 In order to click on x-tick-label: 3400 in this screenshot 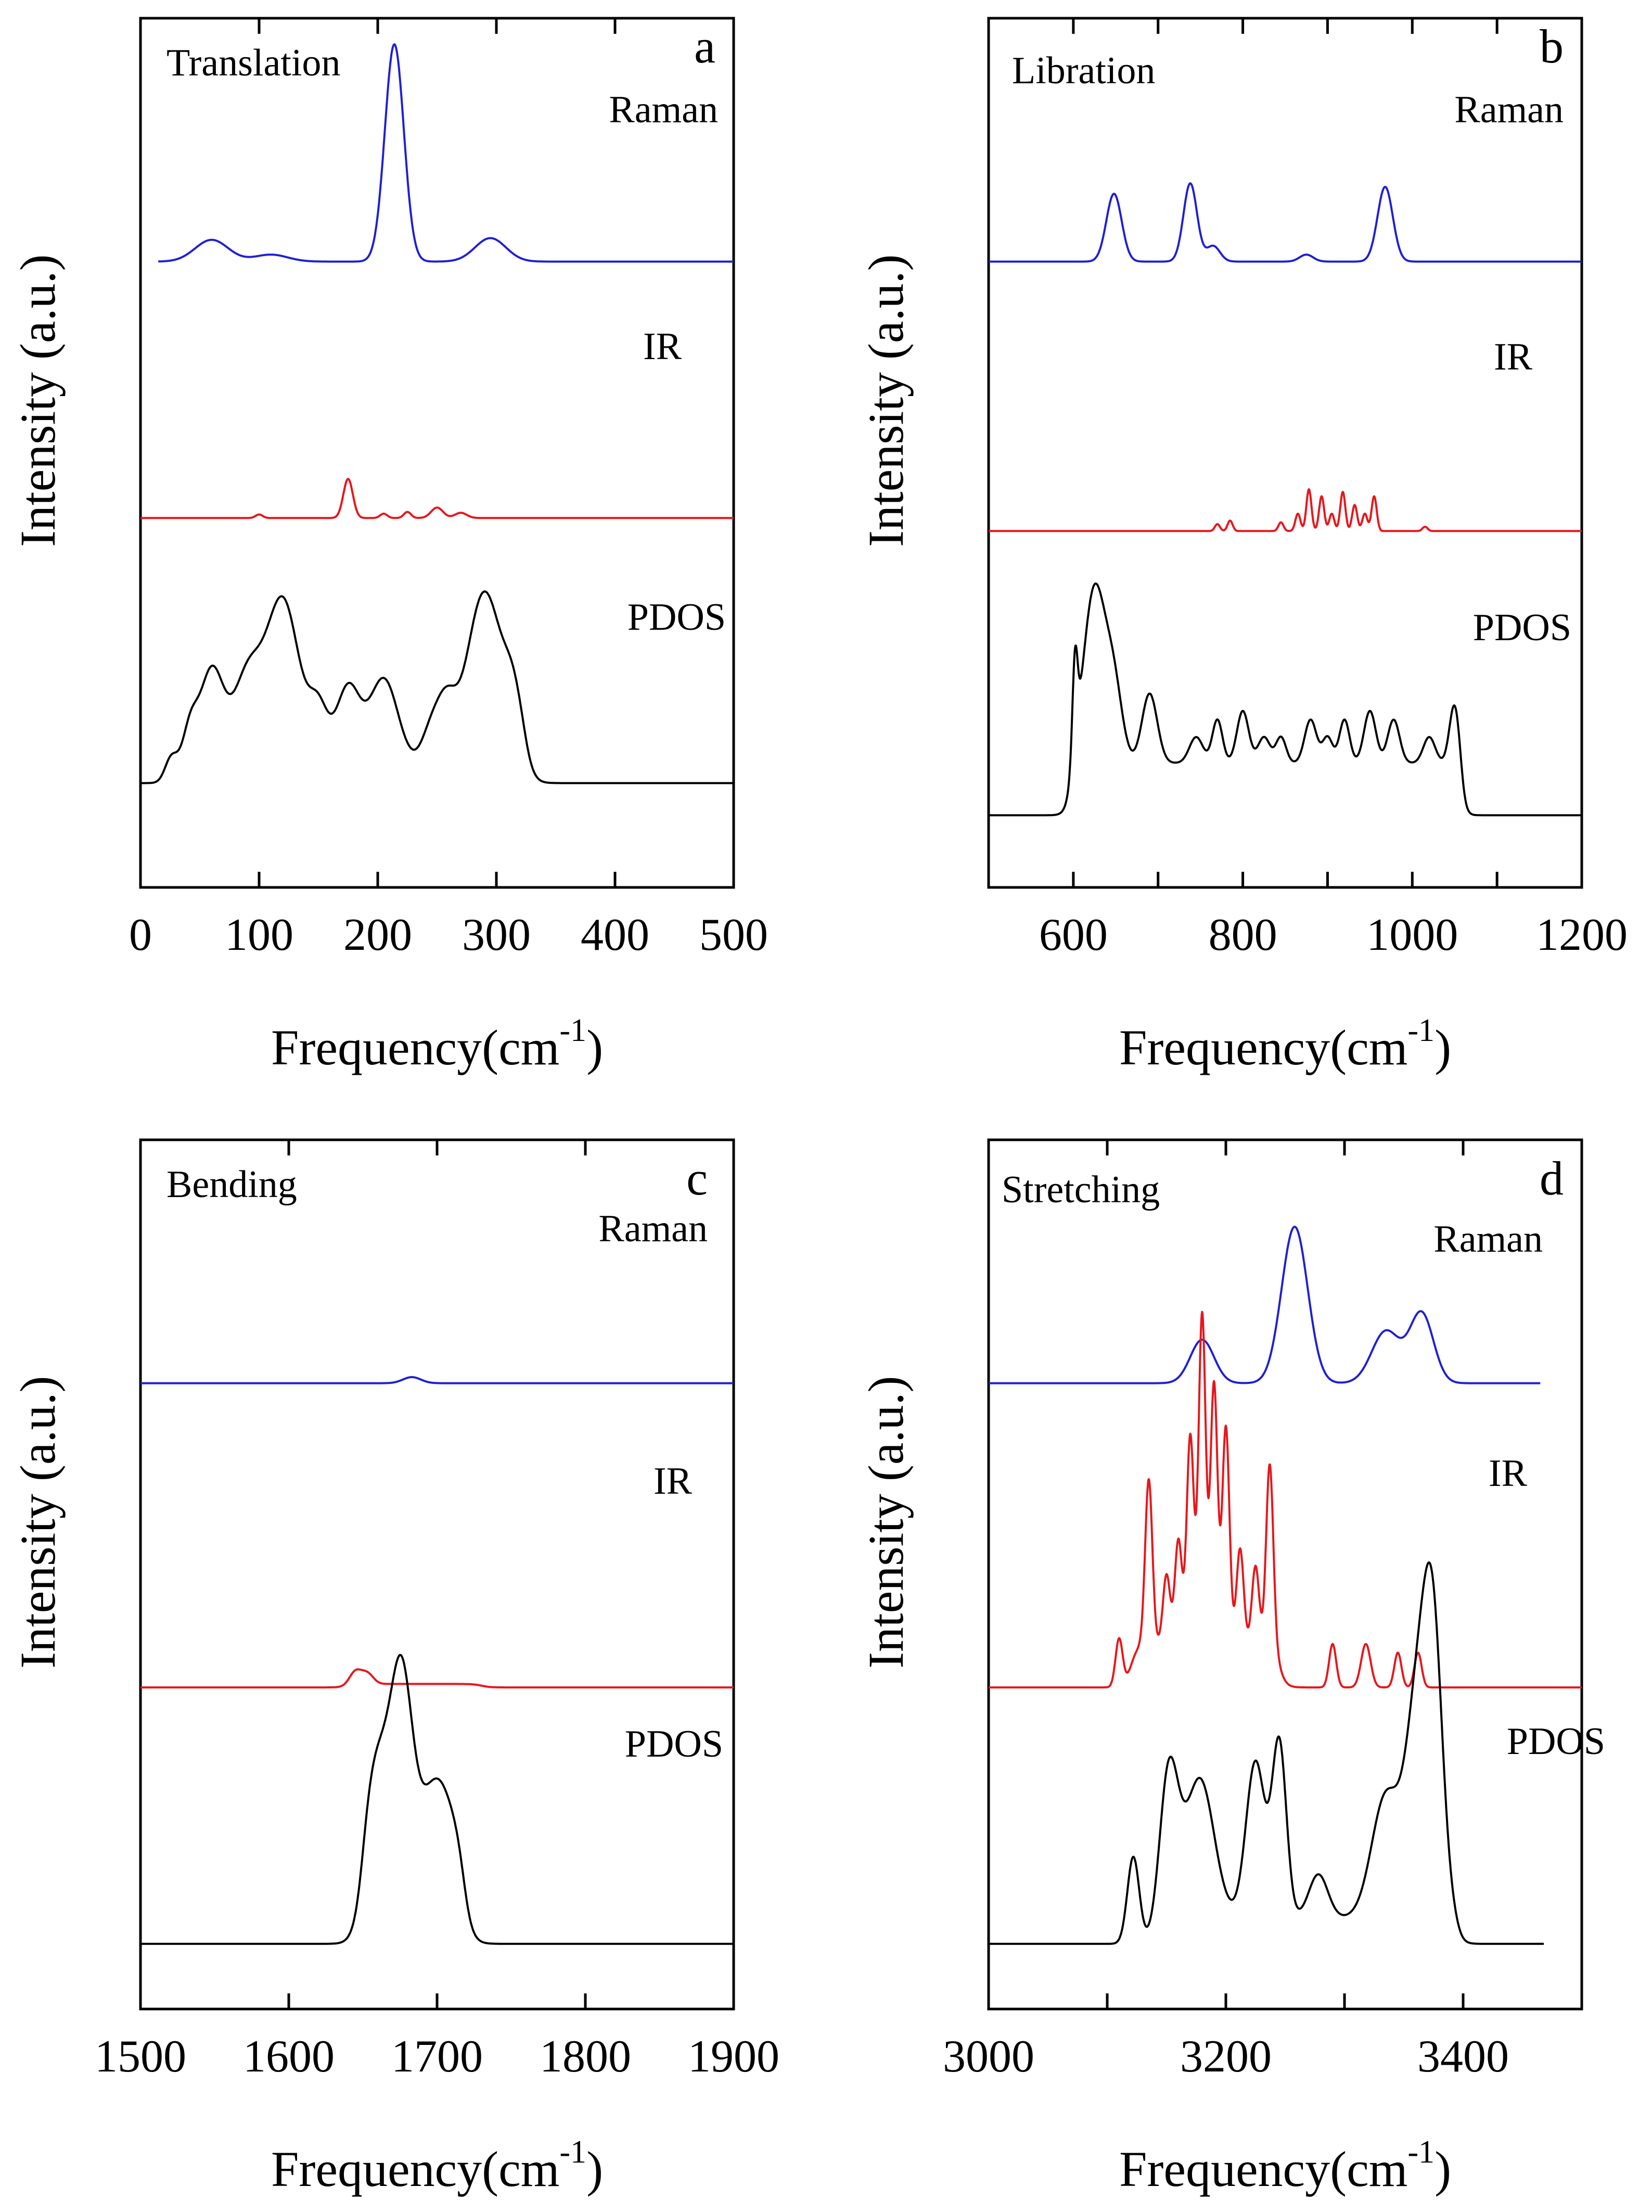, I will do `click(1463, 2056)`.